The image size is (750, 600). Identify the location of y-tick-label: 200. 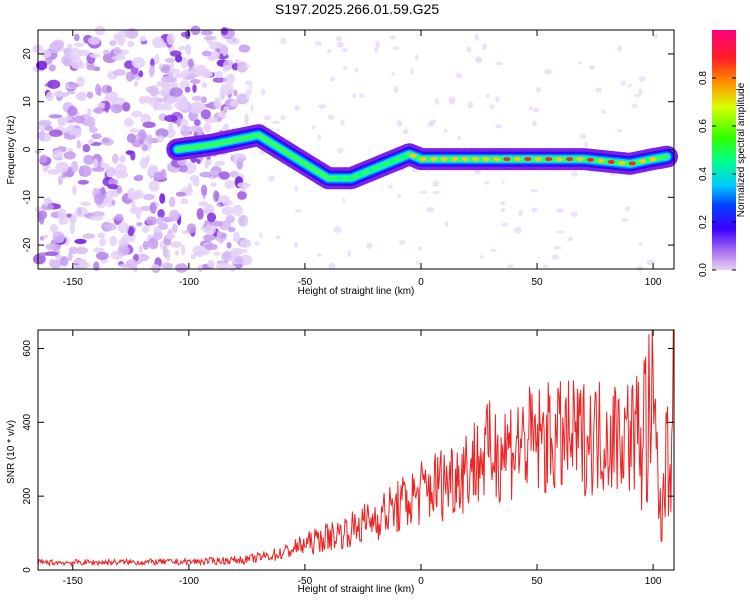
(27, 495).